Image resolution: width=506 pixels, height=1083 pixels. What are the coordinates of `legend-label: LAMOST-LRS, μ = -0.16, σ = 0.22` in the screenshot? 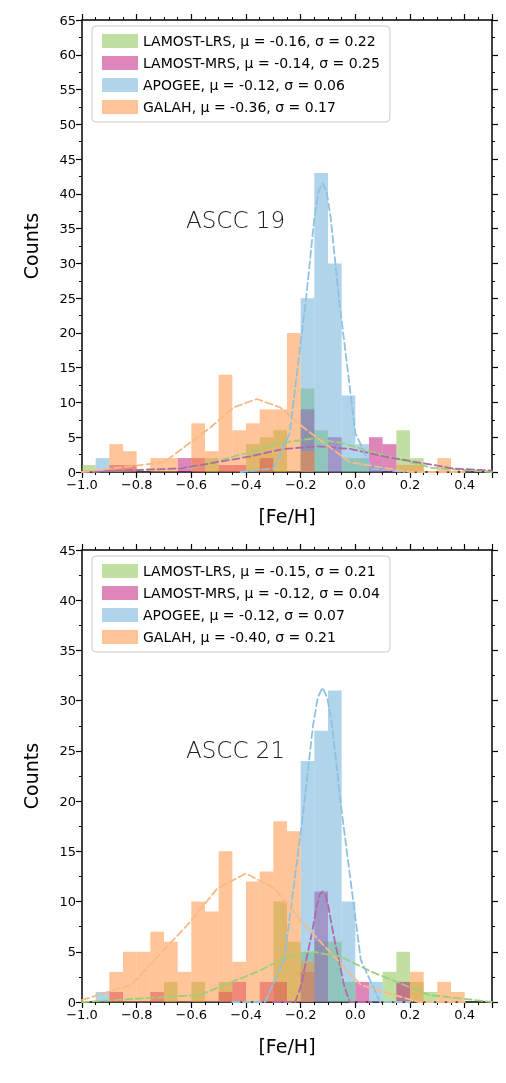 It's located at (259, 41).